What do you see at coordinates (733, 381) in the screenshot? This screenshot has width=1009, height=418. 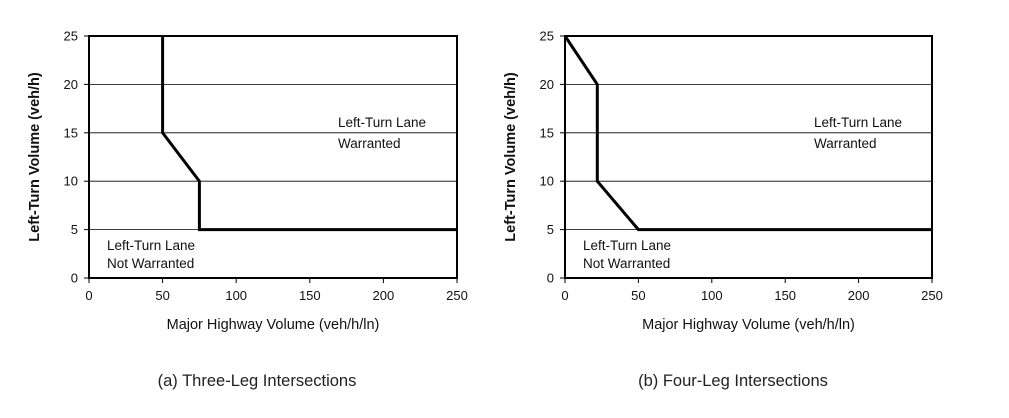 I see `chart-caption: (b) Four-Leg Intersections` at bounding box center [733, 381].